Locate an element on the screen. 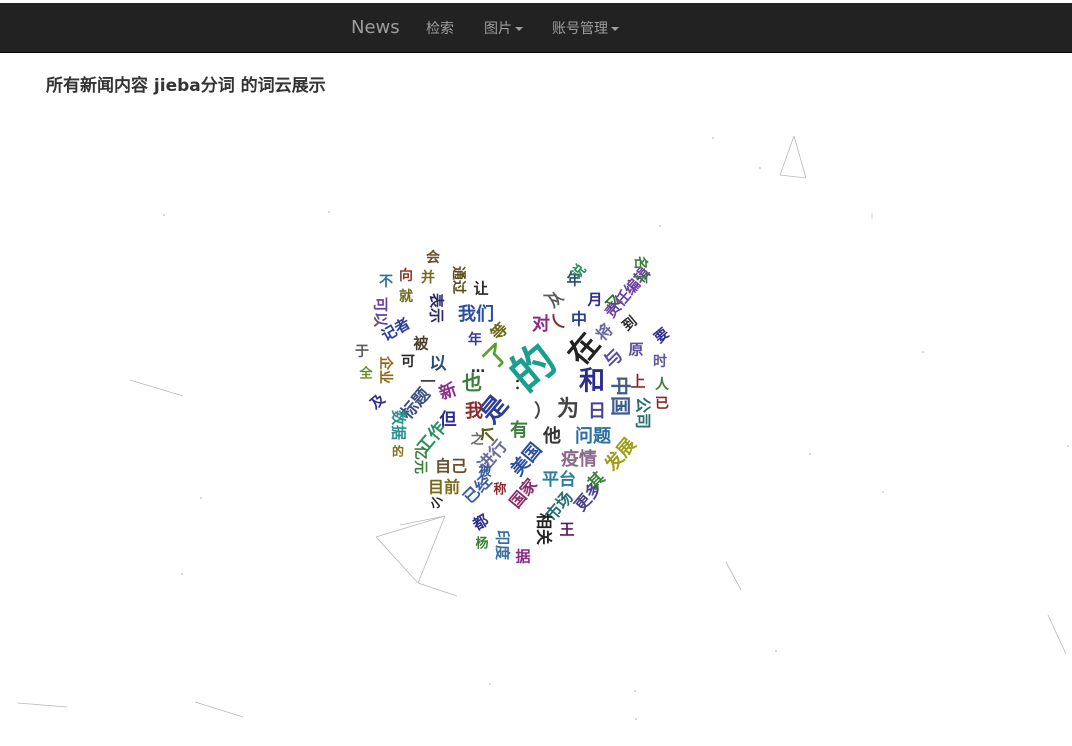 The height and width of the screenshot is (746, 1072). word-cloud-word: 企业 is located at coordinates (385, 369).